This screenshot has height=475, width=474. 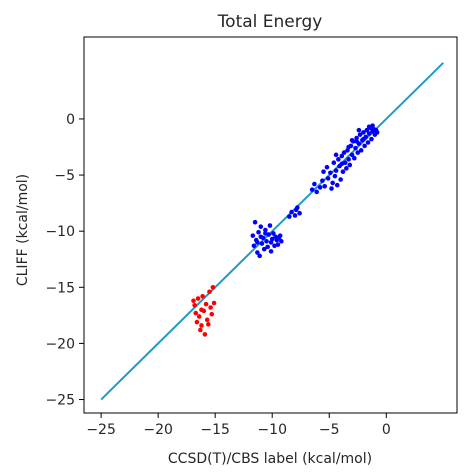 I want to click on x-tick-label: −20, so click(x=158, y=430).